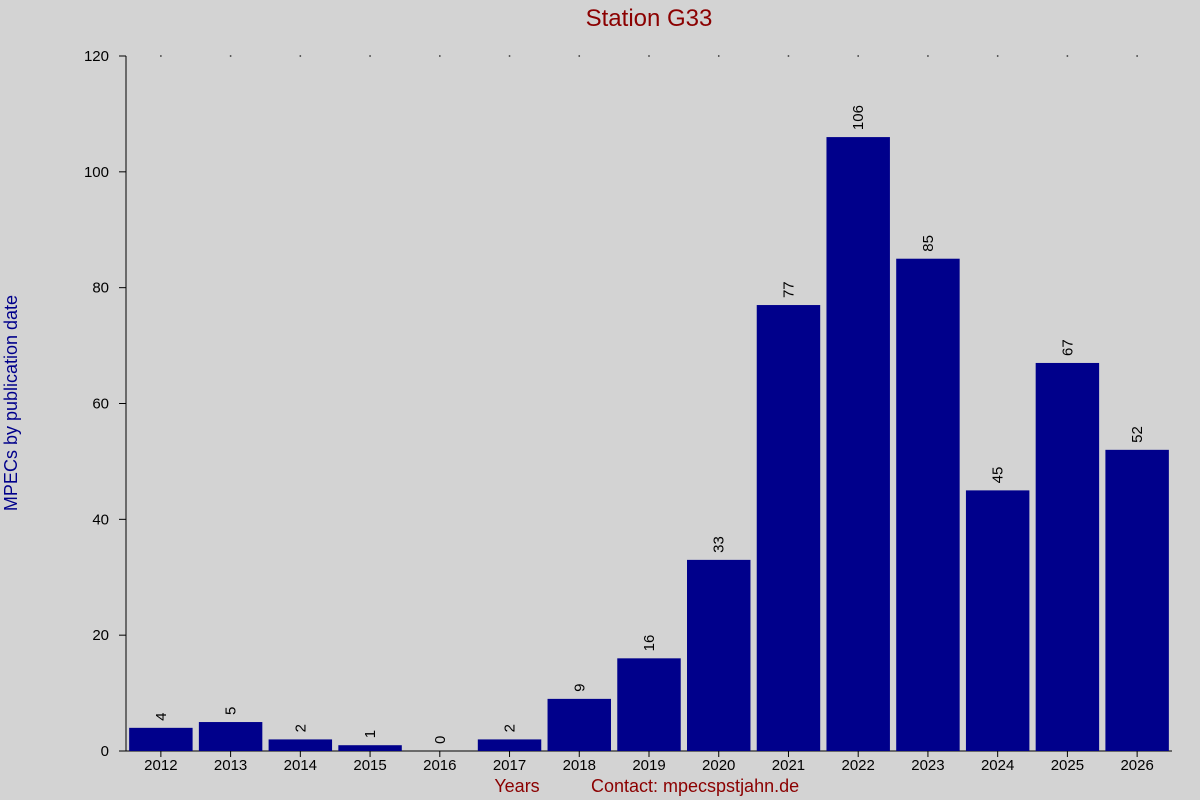  I want to click on x-tick-label: 2022, so click(858, 765).